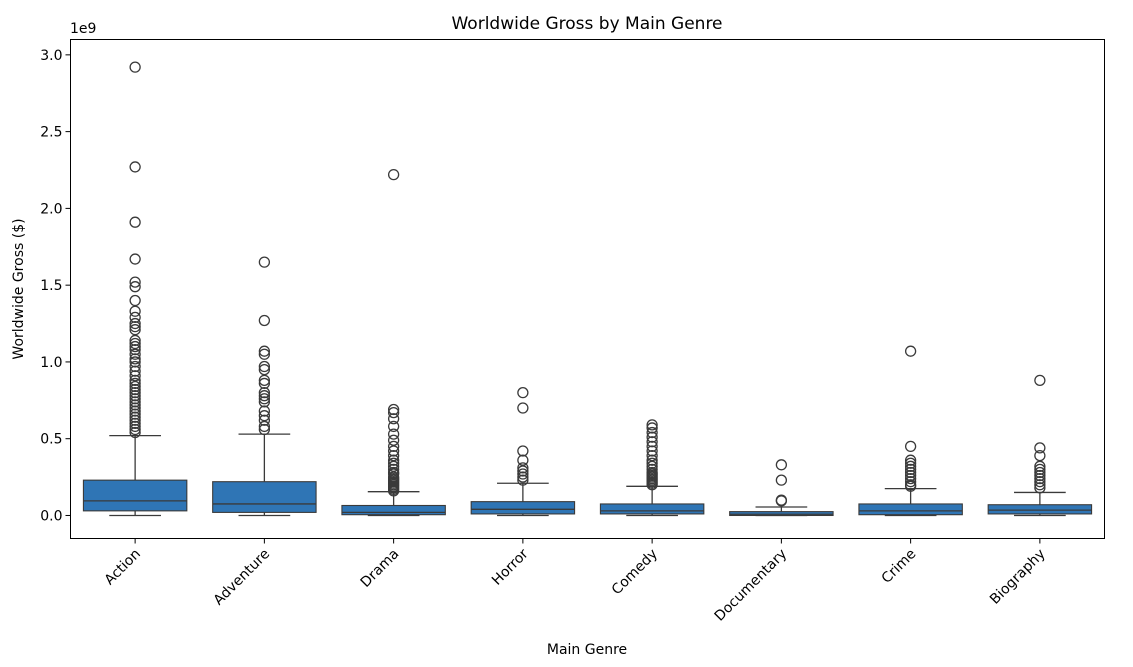  What do you see at coordinates (751, 585) in the screenshot?
I see `x-tick-label: Documentary` at bounding box center [751, 585].